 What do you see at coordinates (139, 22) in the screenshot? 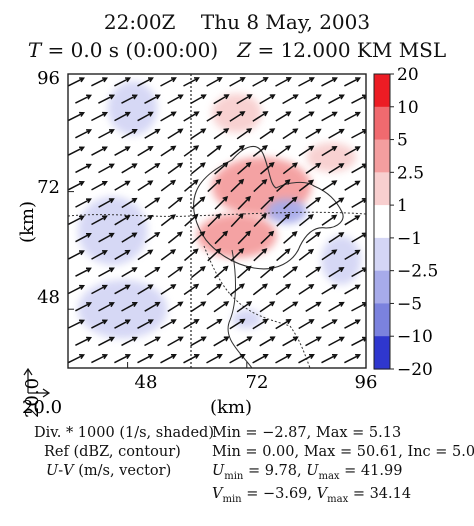
I see `time-label: 22:00Z` at bounding box center [139, 22].